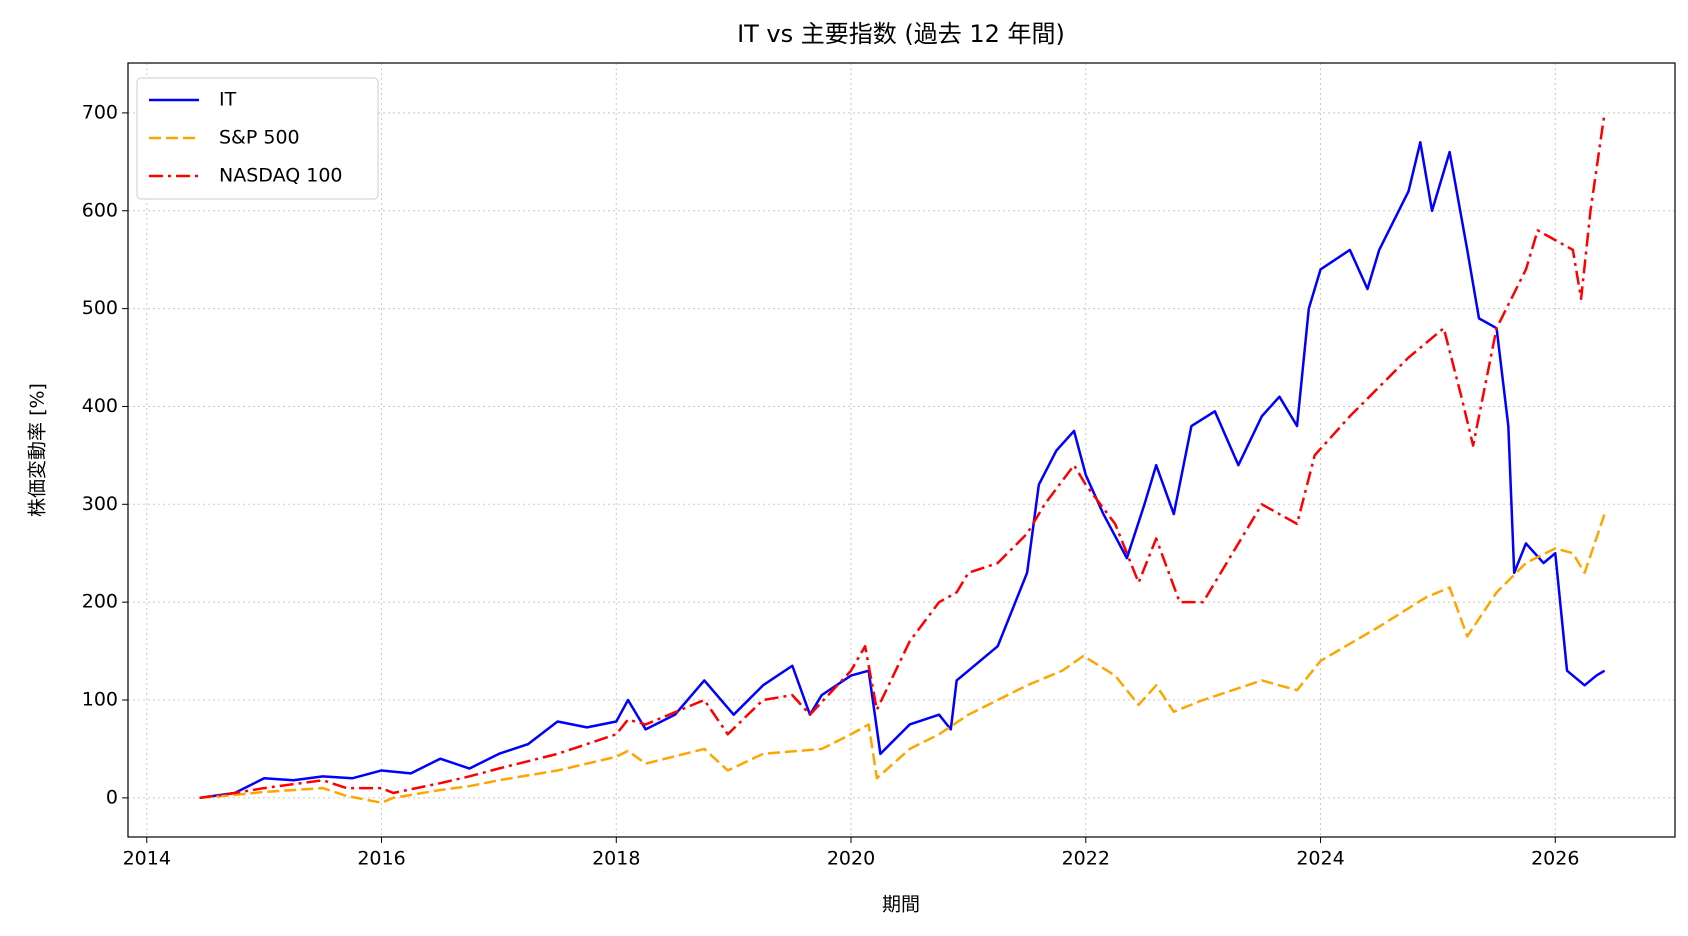 The height and width of the screenshot is (936, 1688). Describe the element at coordinates (1555, 859) in the screenshot. I see `x-tick-label: 2026` at that location.